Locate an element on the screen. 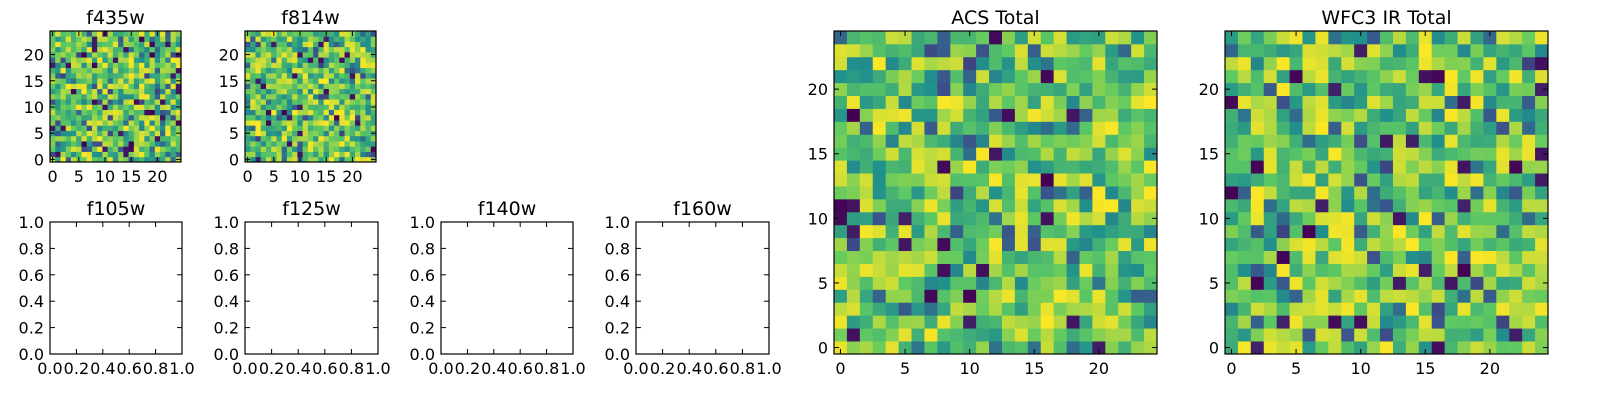 This screenshot has width=1600, height=400. x-tick-label: 0.2 is located at coordinates (76, 368).